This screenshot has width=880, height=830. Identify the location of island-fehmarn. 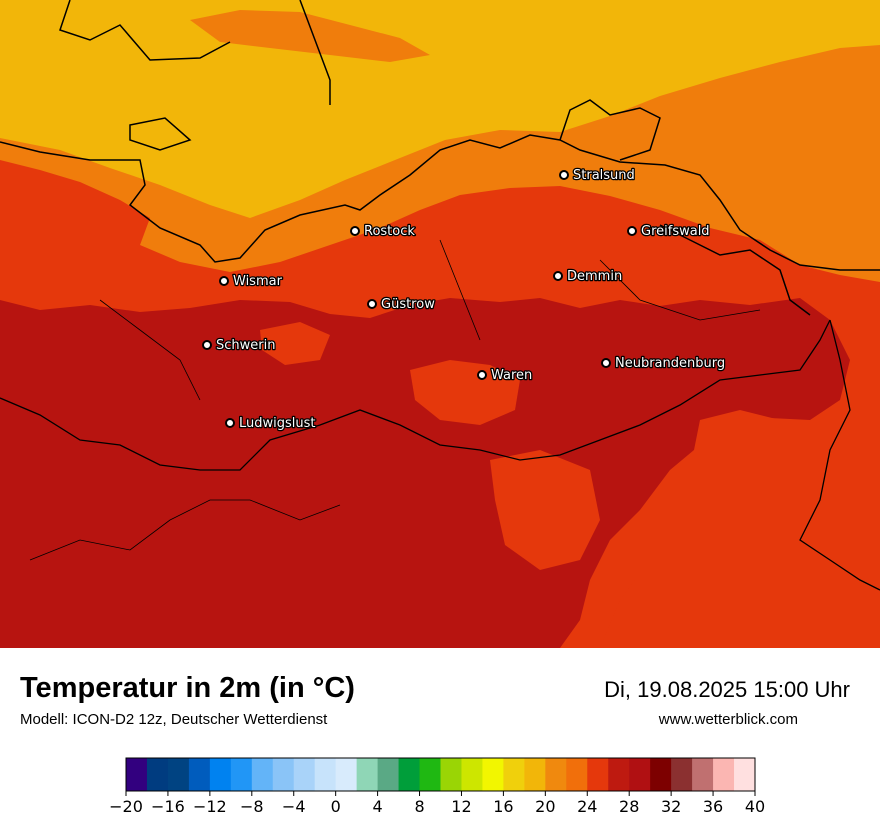
(160, 134).